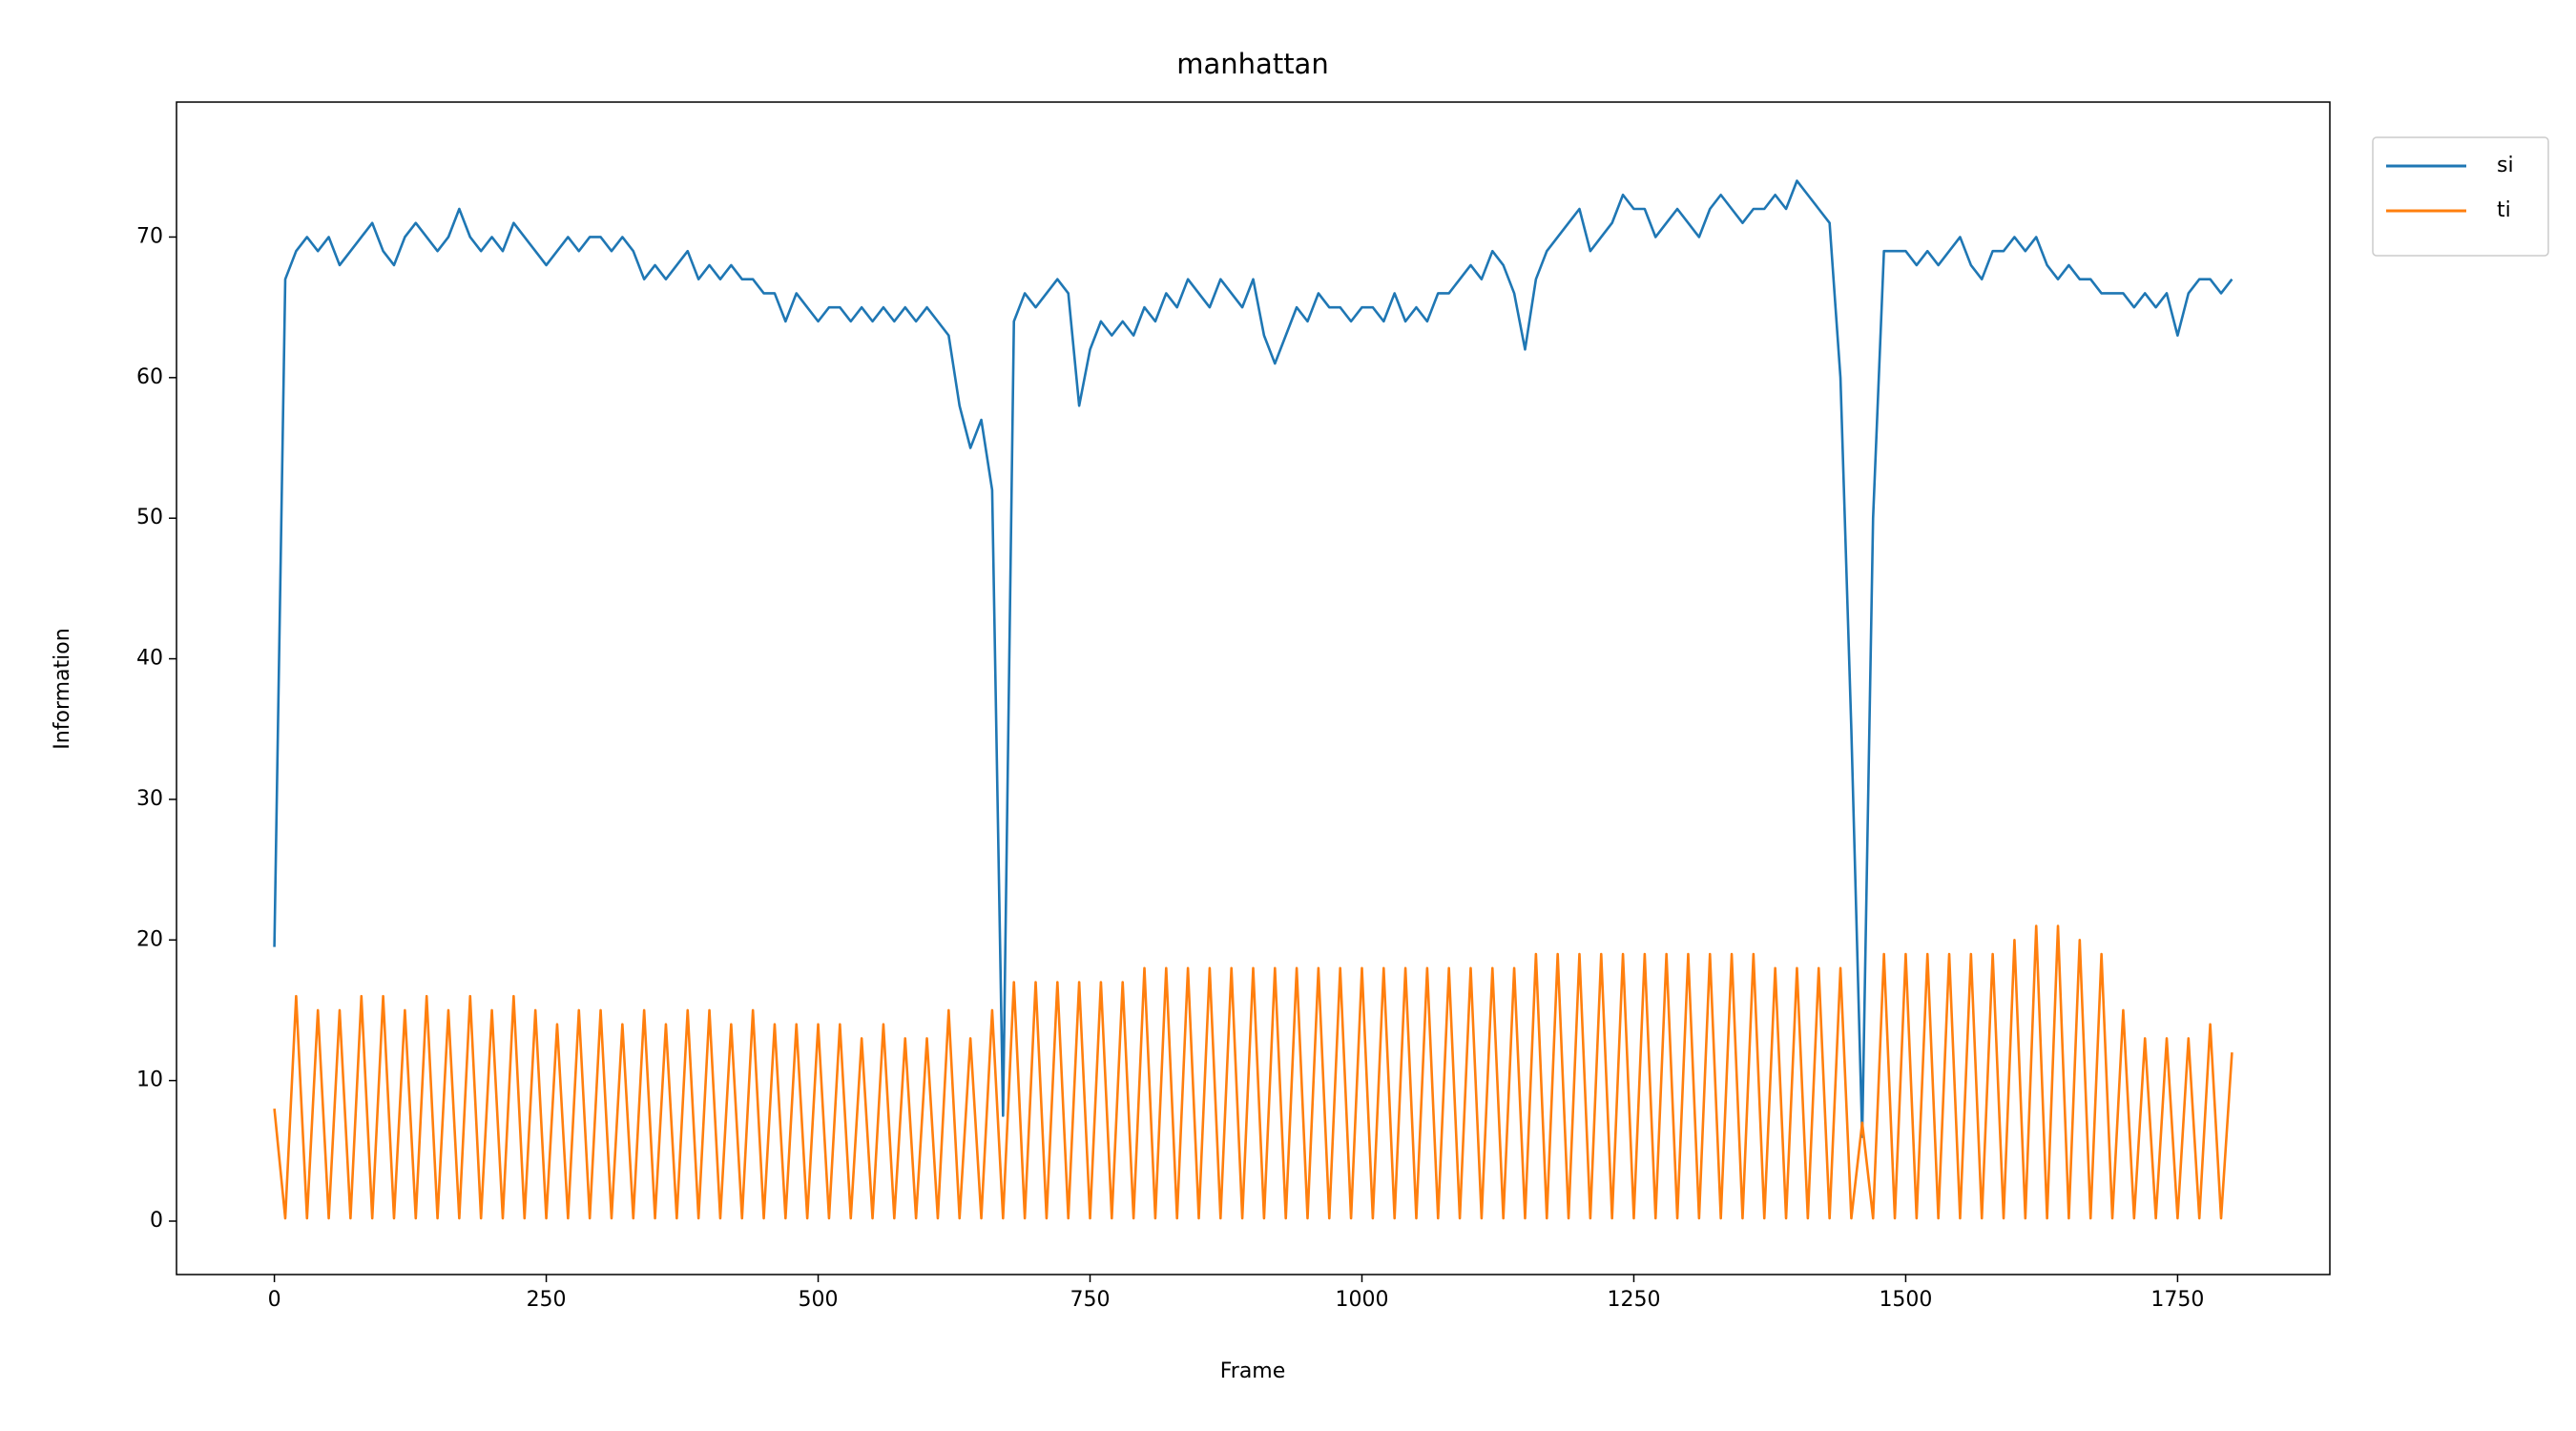  Describe the element at coordinates (149, 939) in the screenshot. I see `y-tick-label: 20` at that location.